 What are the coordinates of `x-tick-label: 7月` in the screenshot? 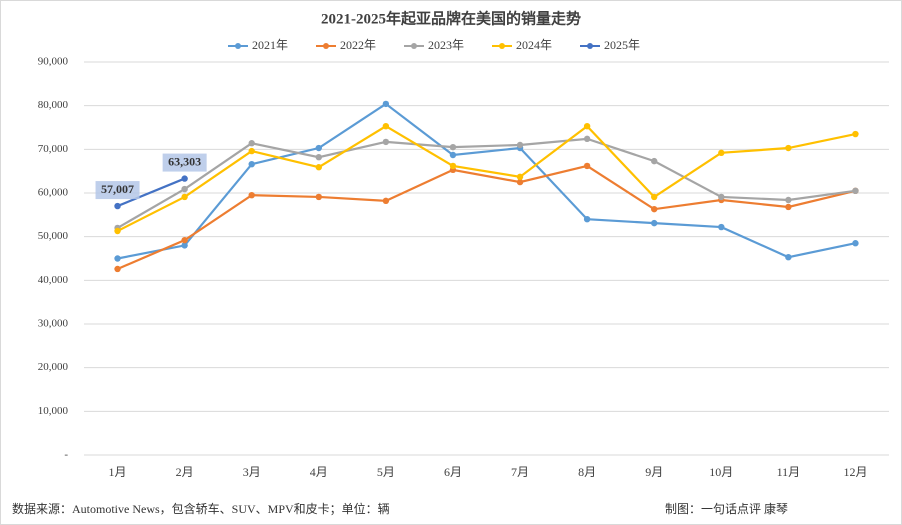 It's located at (520, 472).